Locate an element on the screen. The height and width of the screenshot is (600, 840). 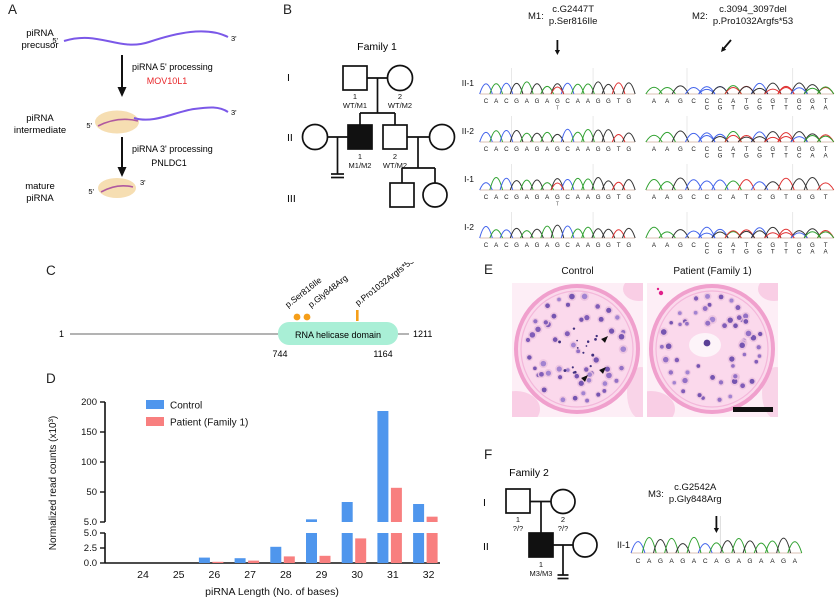
svg-text: 200 is located at coordinates (89, 402).